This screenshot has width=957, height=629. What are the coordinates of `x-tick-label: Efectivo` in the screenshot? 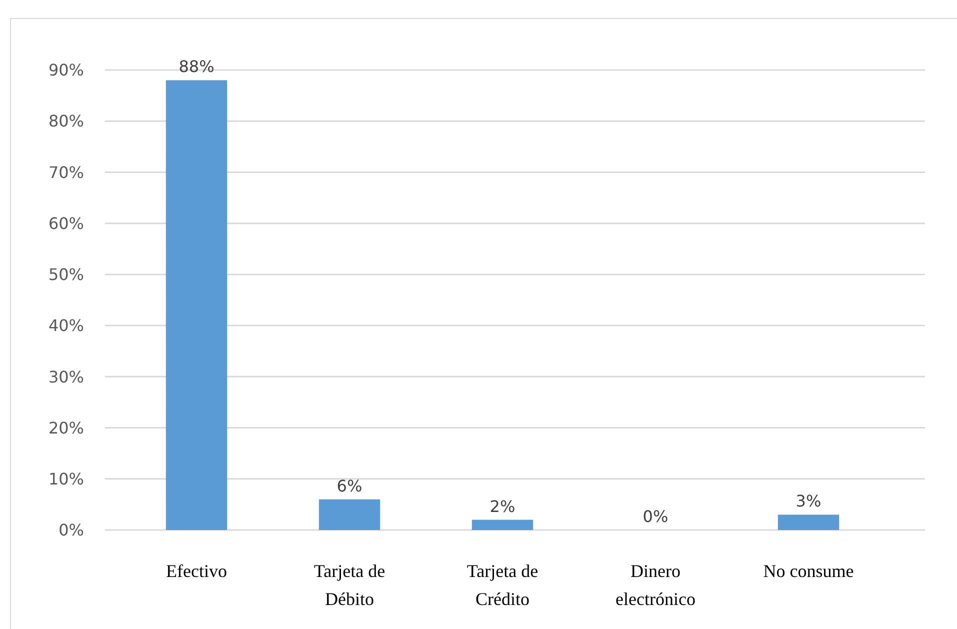 It's located at (196, 571).